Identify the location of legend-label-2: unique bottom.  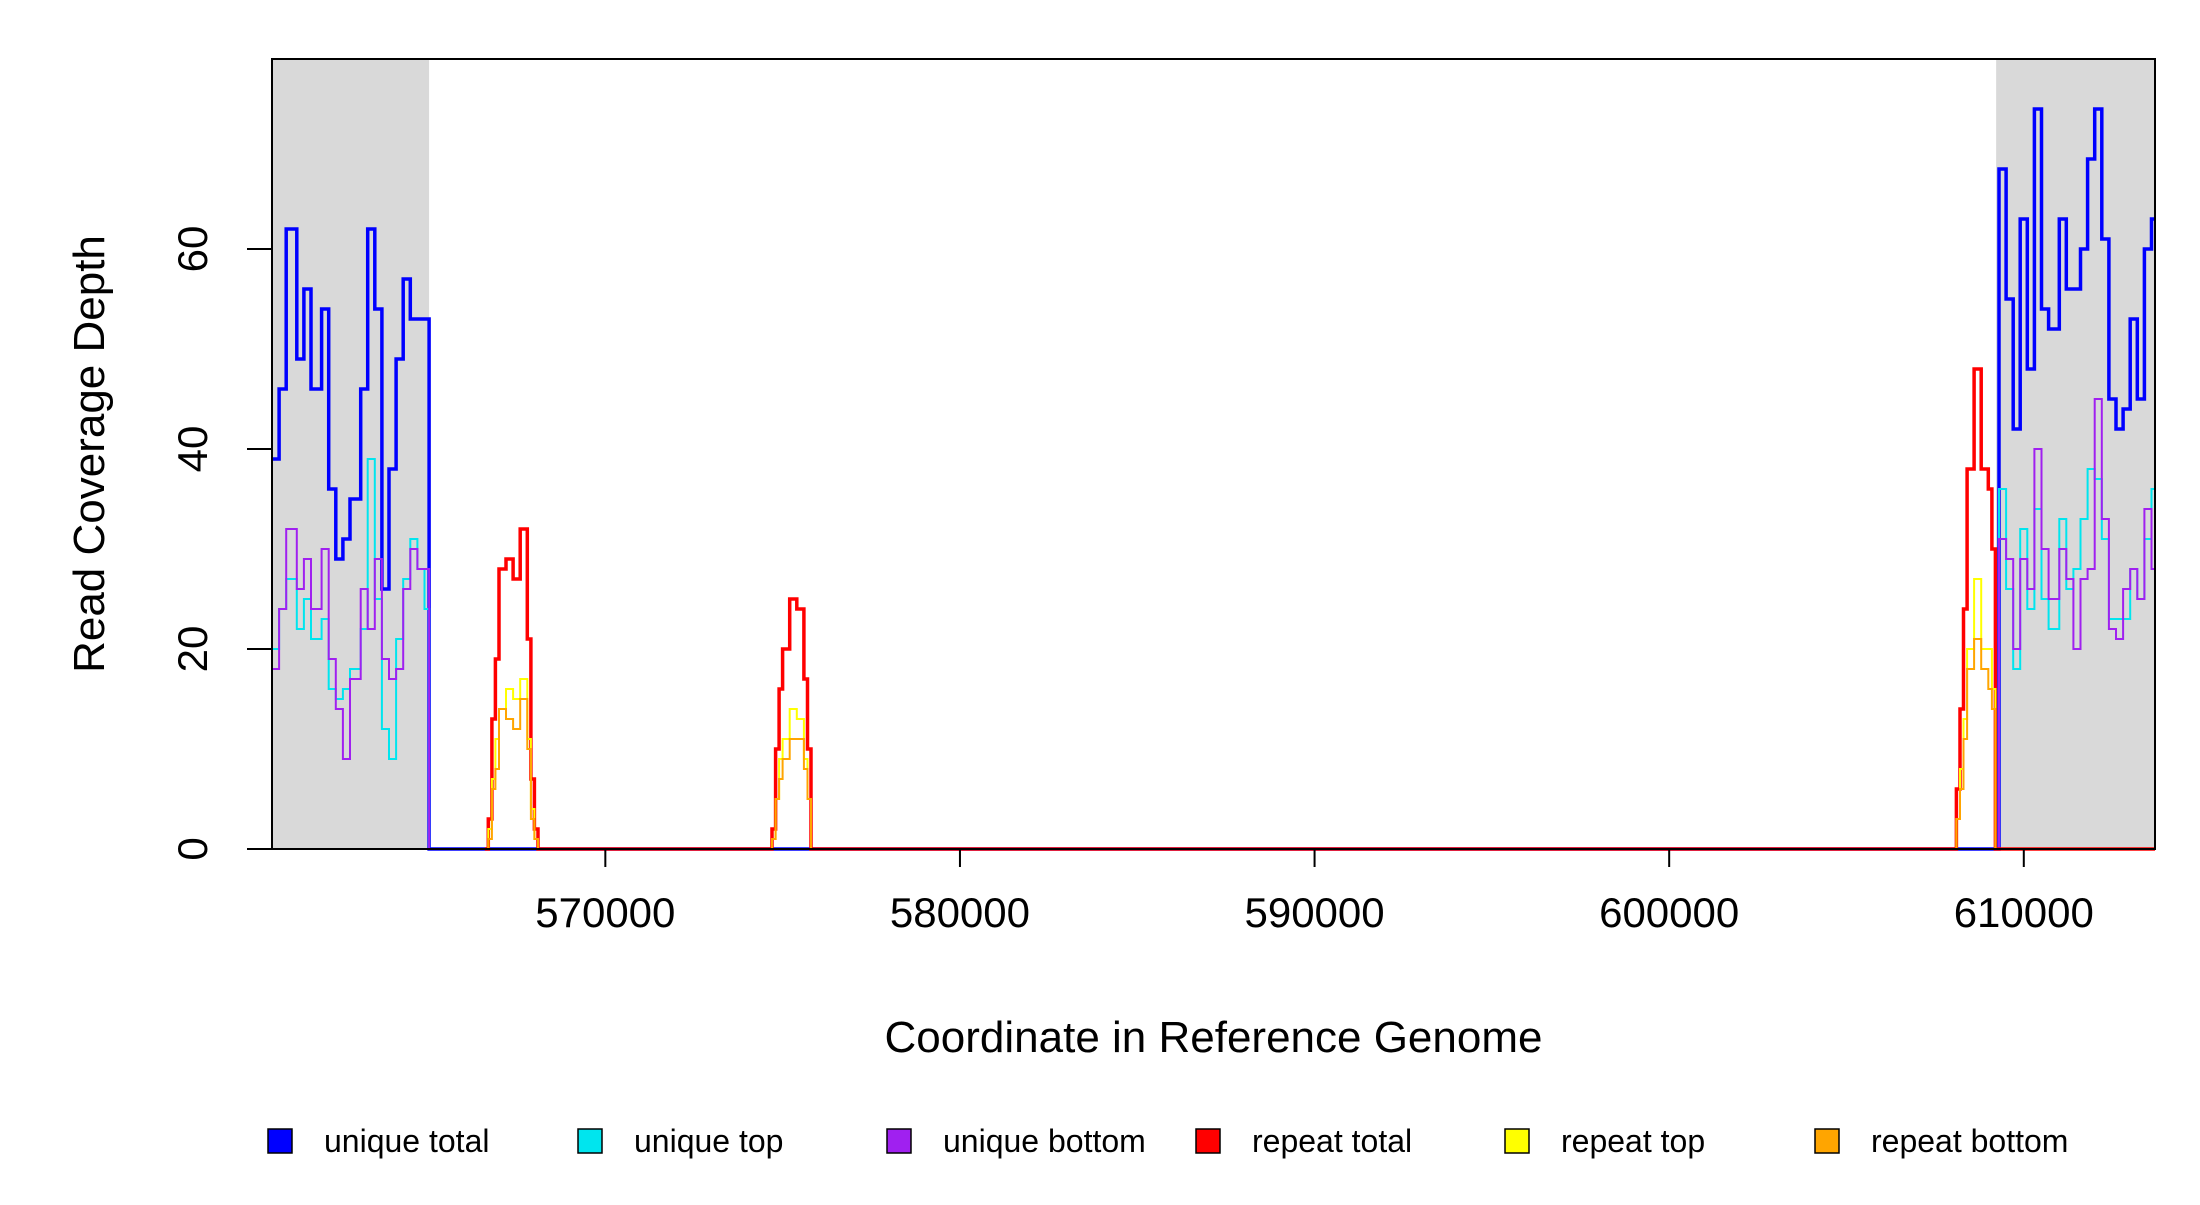
(1044, 1141).